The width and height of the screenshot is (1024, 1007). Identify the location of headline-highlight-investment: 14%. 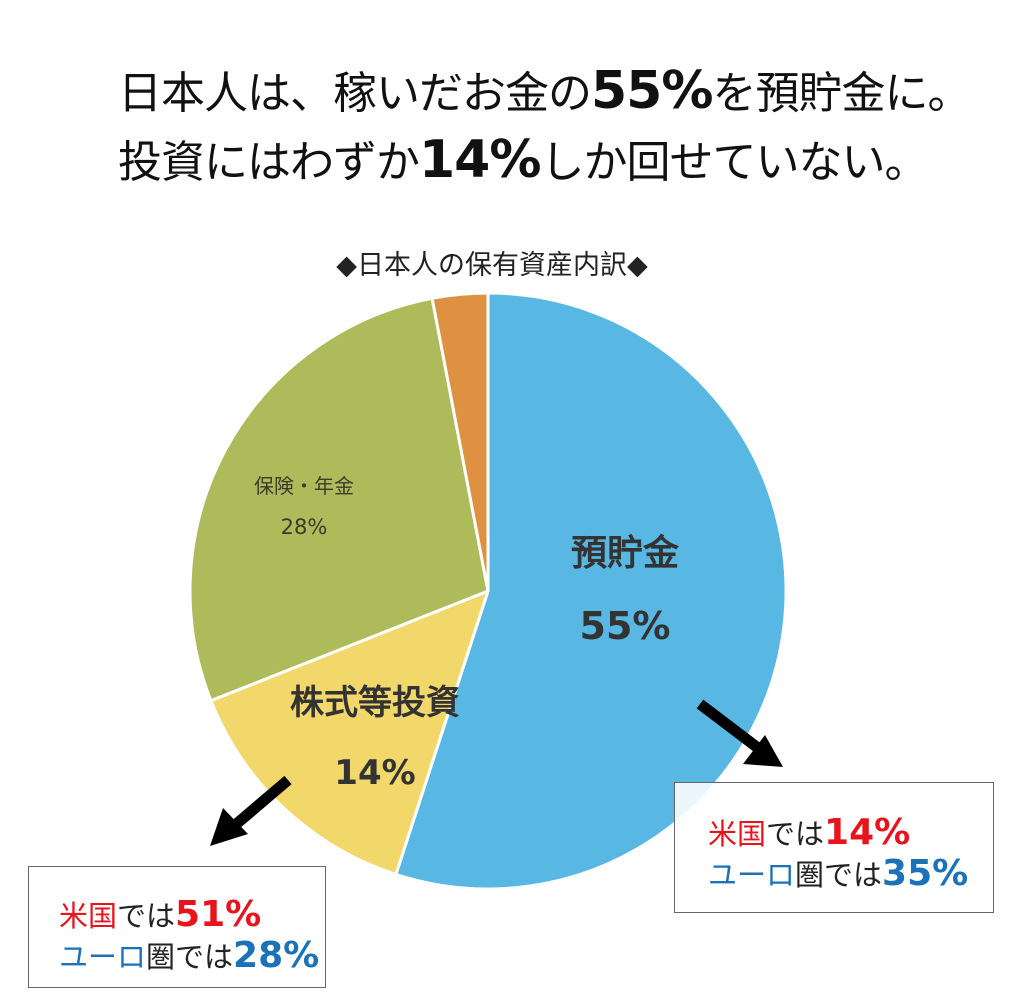
(480, 160).